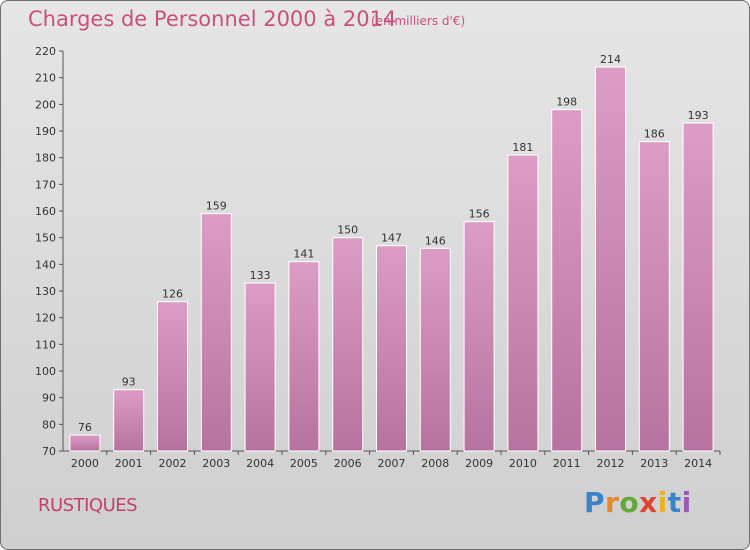 The width and height of the screenshot is (750, 550). What do you see at coordinates (698, 115) in the screenshot?
I see `value-label: 193` at bounding box center [698, 115].